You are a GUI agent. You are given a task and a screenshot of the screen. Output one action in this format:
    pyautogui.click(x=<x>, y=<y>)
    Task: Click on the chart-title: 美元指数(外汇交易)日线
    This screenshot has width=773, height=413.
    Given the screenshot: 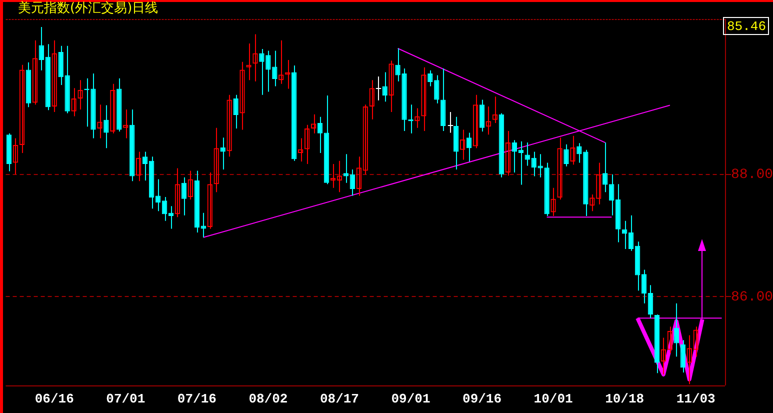 What is the action you would take?
    pyautogui.click(x=88, y=8)
    